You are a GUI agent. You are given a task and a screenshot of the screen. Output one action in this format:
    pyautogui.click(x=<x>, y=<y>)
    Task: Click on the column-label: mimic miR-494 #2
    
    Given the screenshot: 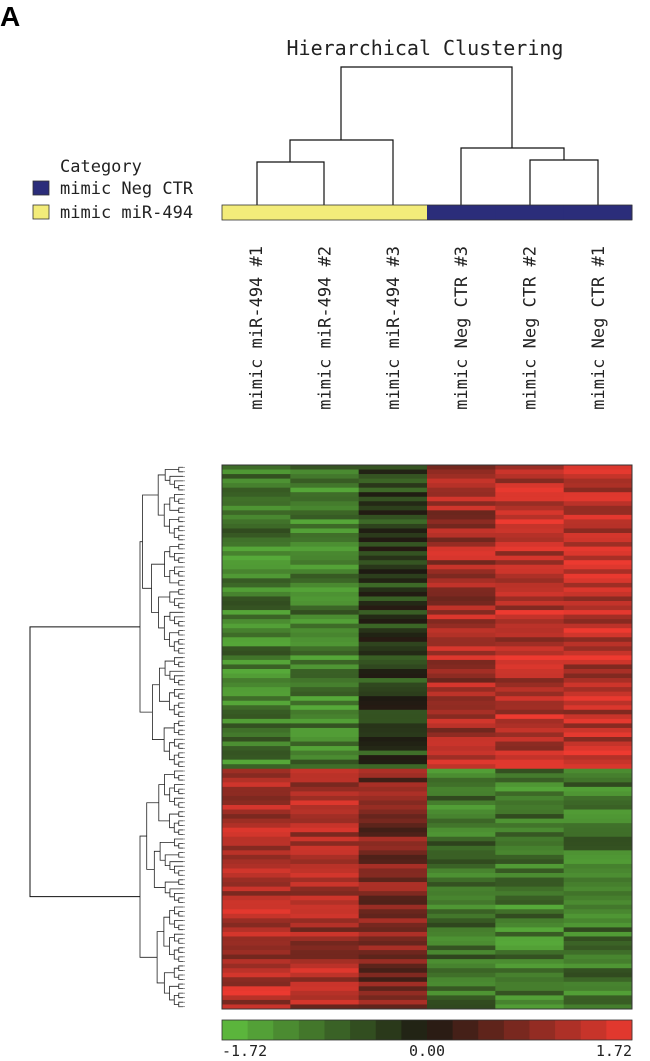 What is the action you would take?
    pyautogui.click(x=326, y=328)
    